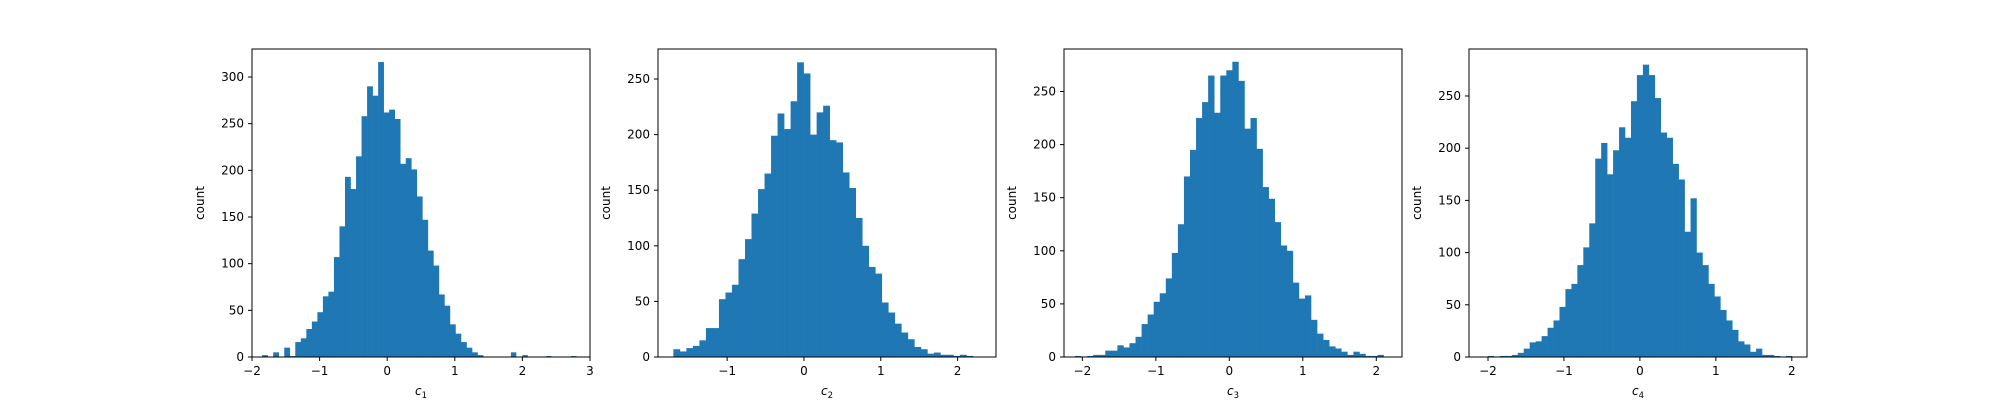 This screenshot has height=400, width=2000. What do you see at coordinates (421, 392) in the screenshot?
I see `x-axis-label: c1` at bounding box center [421, 392].